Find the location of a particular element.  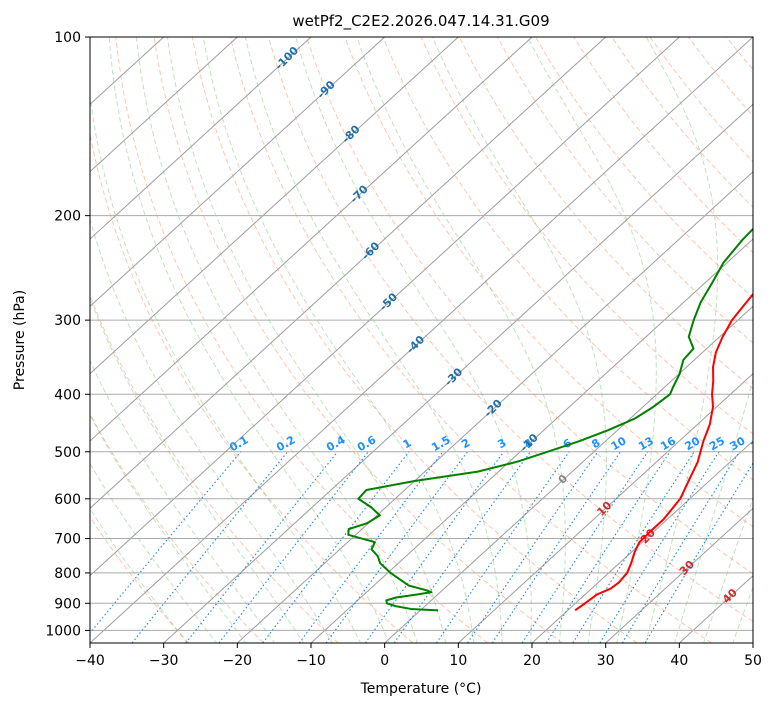

y-tick-label: 700 is located at coordinates (67, 540).